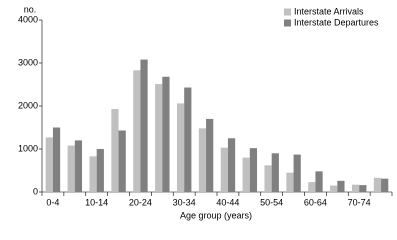 Image resolution: width=397 pixels, height=240 pixels. What do you see at coordinates (28, 62) in the screenshot?
I see `y-tick-label: 3000` at bounding box center [28, 62].